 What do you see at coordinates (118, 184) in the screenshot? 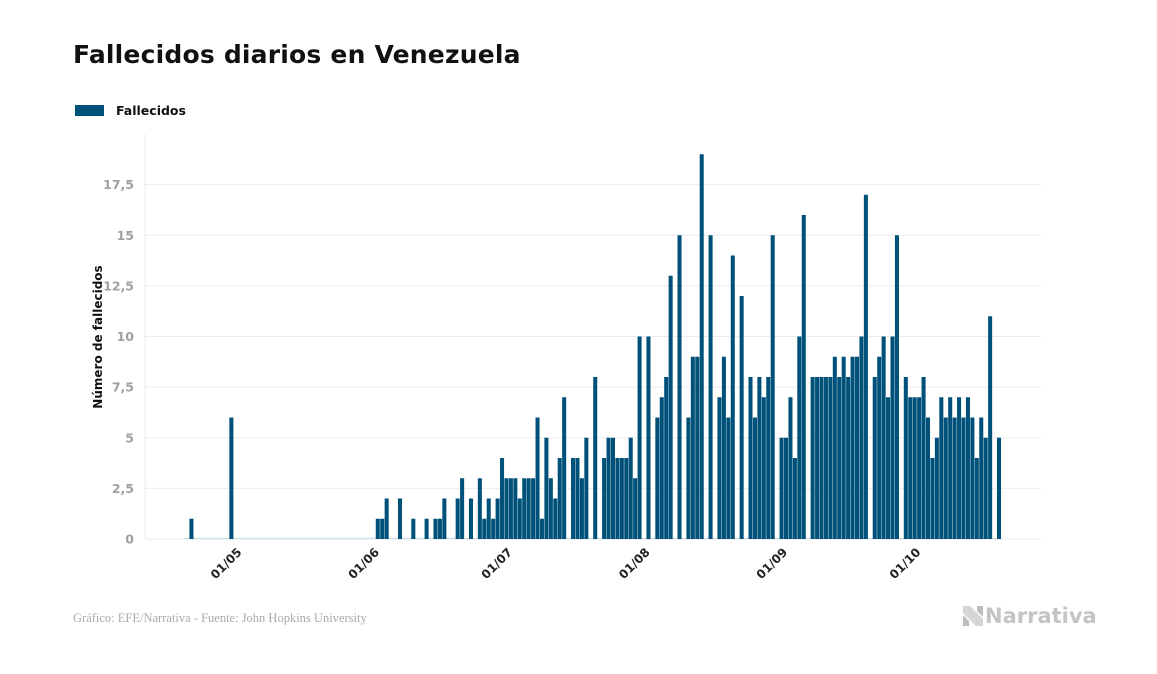
I see `y-tick-label: 17,5` at bounding box center [118, 184].